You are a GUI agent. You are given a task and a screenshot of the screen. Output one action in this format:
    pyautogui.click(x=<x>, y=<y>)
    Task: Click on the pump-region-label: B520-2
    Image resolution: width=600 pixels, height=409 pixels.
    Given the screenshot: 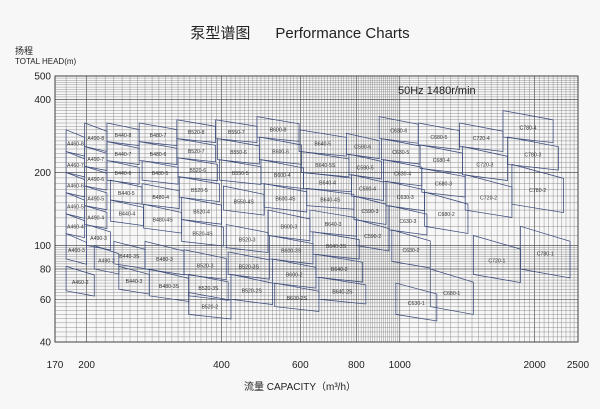 What is the action you would take?
    pyautogui.click(x=209, y=307)
    